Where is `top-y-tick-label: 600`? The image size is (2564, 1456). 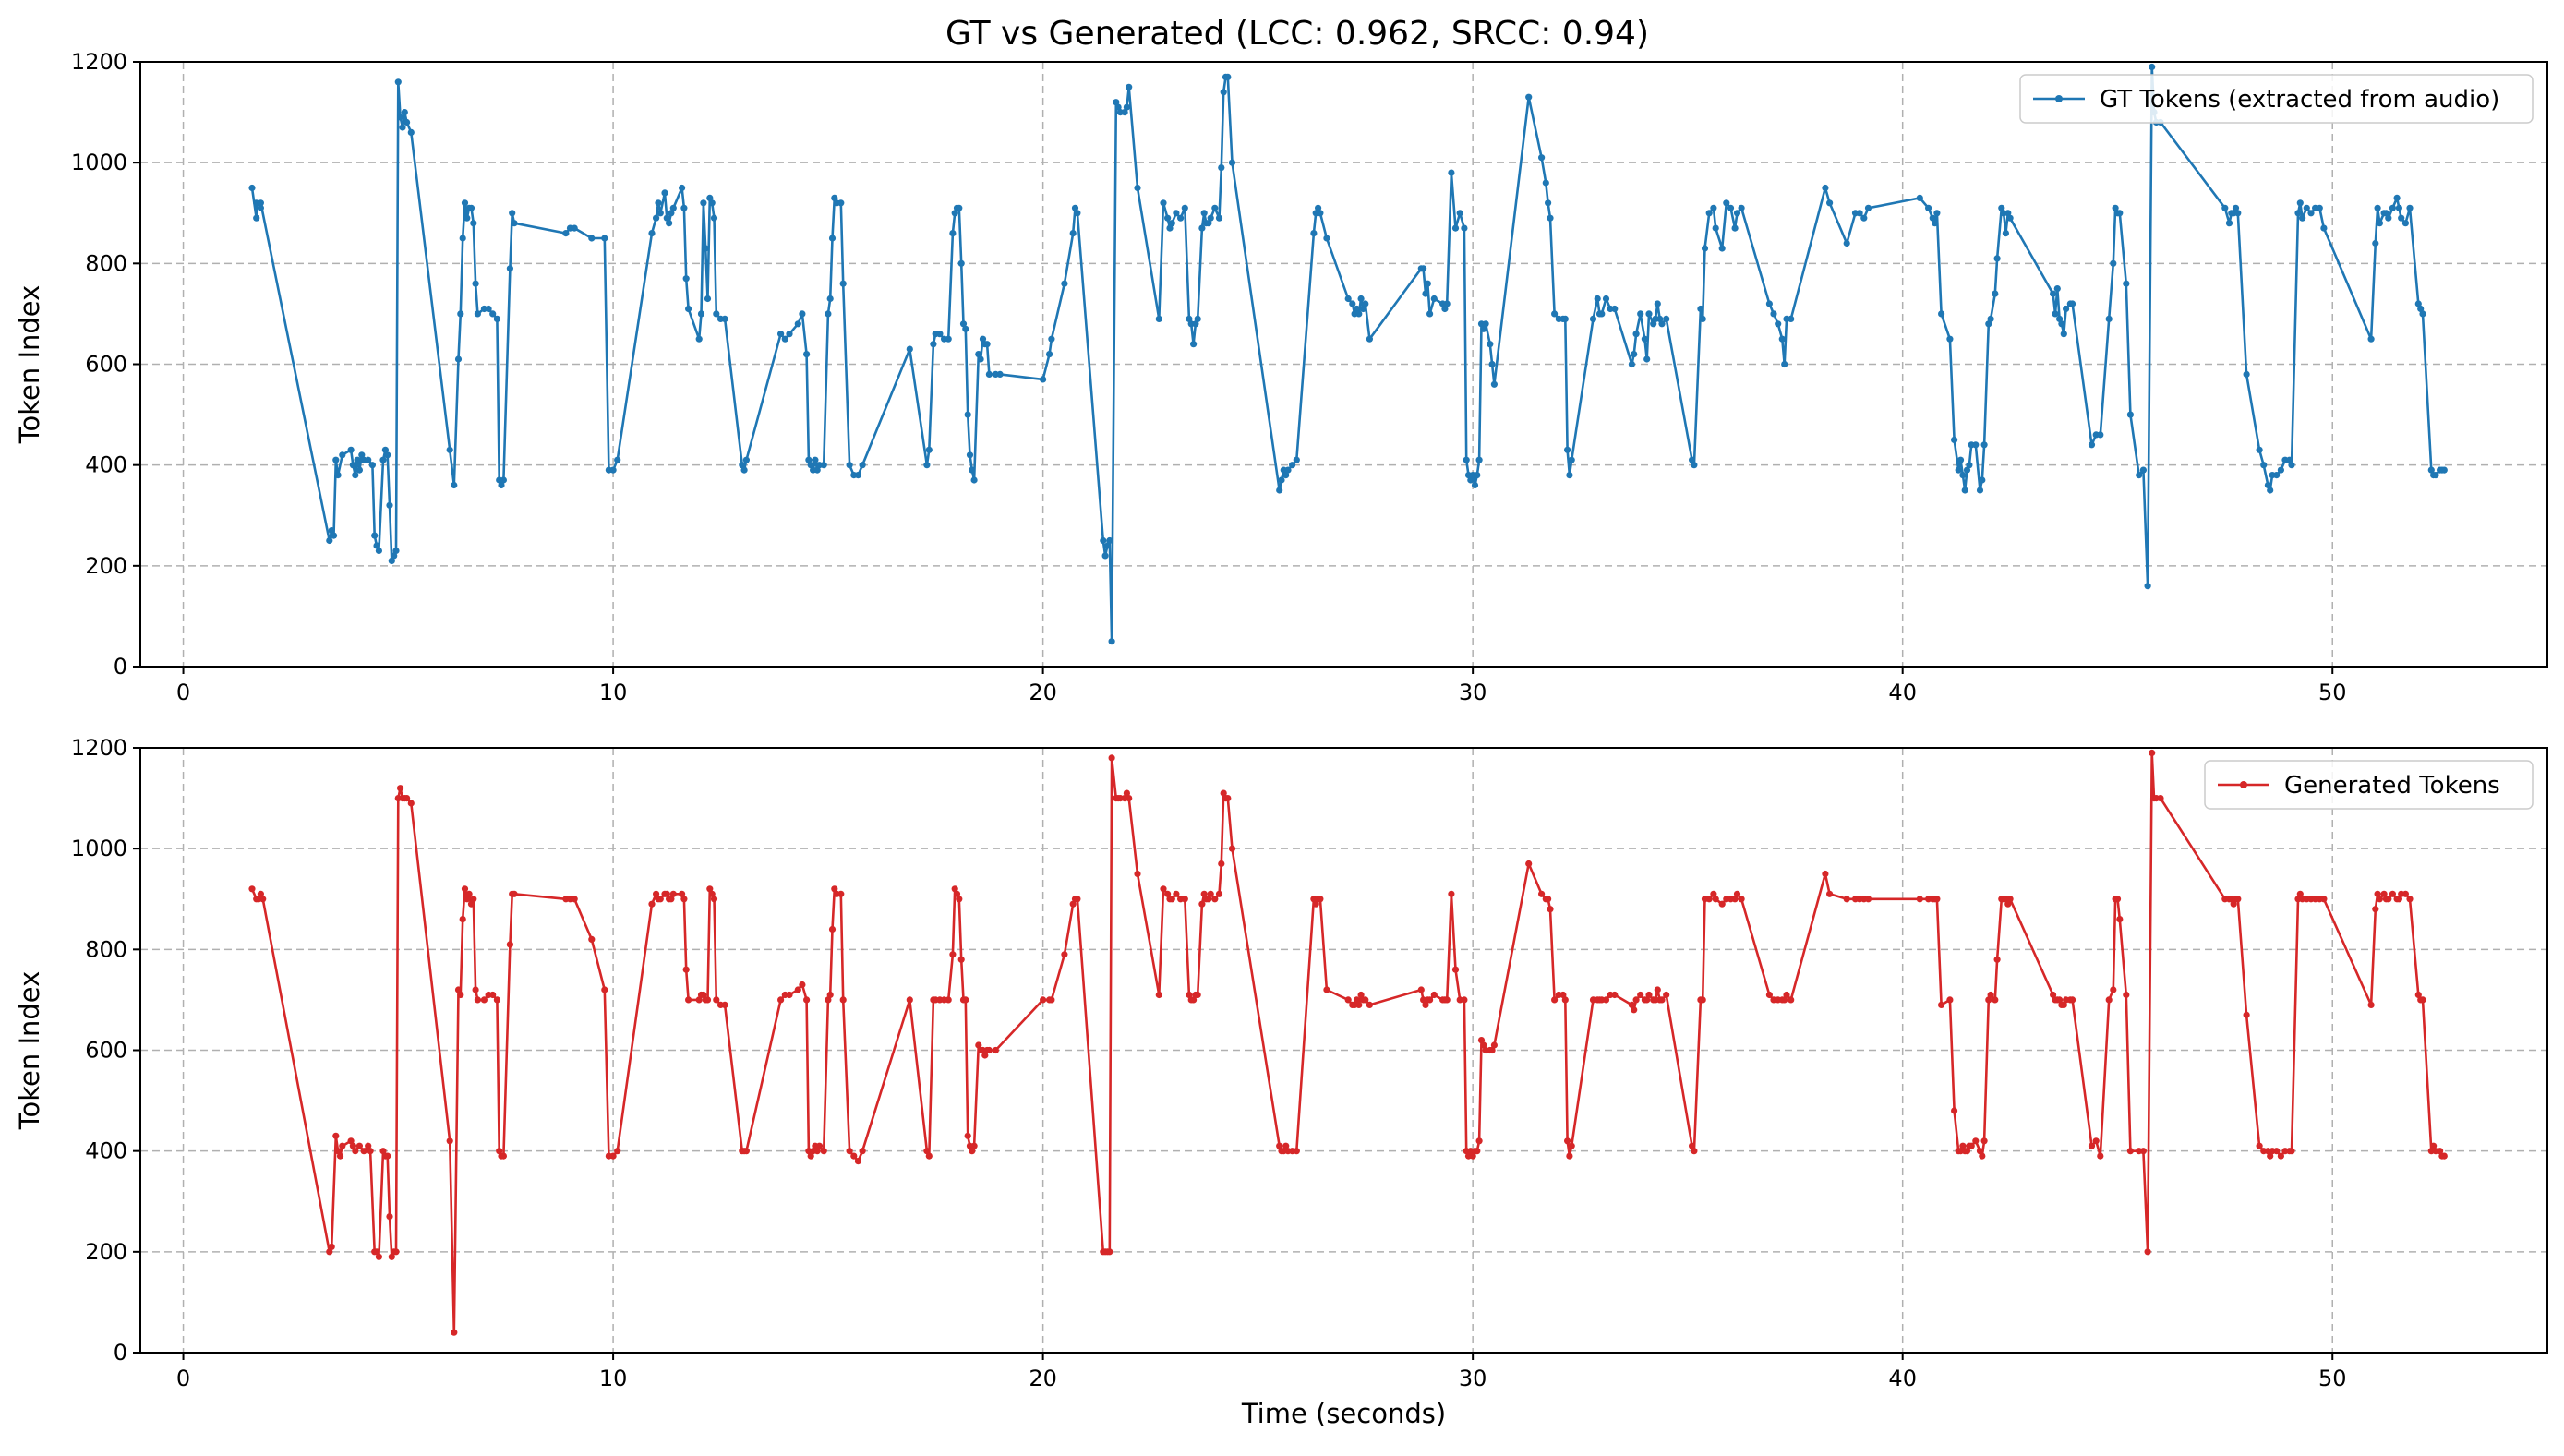 top-y-tick-label: 600 is located at coordinates (106, 365).